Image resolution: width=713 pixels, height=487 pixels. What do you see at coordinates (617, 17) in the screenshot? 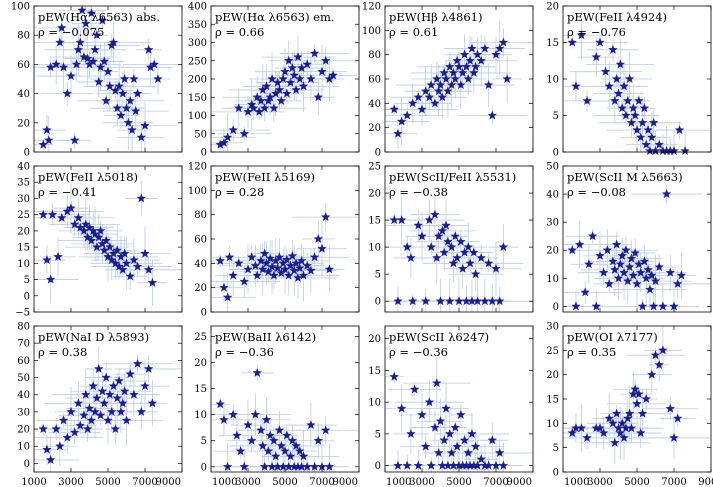
I see `panel-title: pEW(FeII λ4924)` at bounding box center [617, 17].